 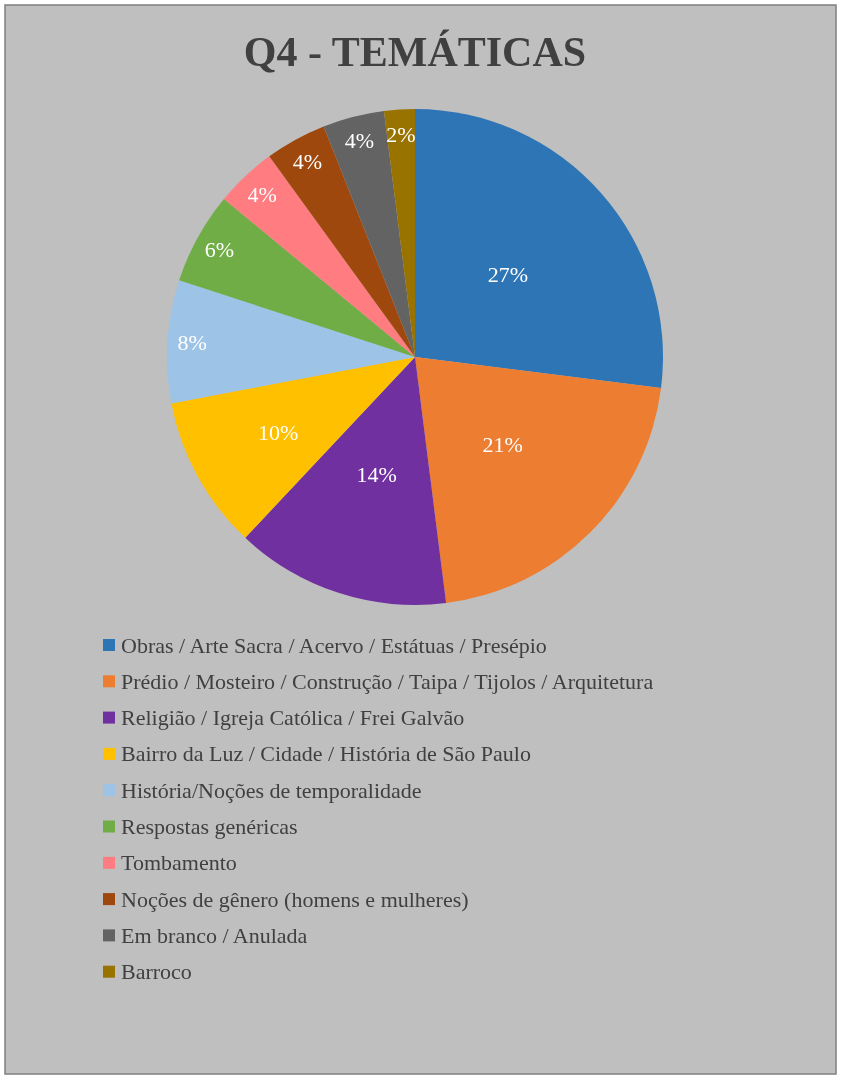 I want to click on data-label: 21%, so click(x=502, y=445).